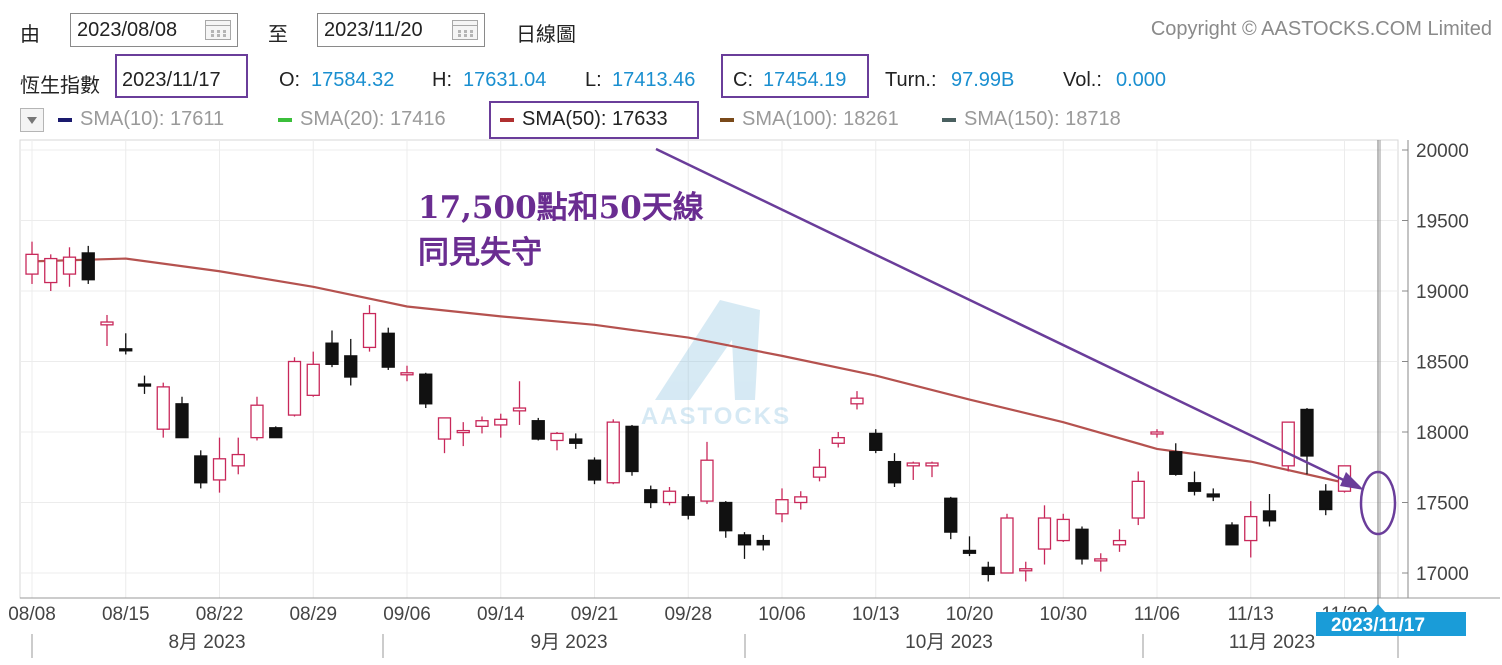 This screenshot has height=665, width=1502. Describe the element at coordinates (1442, 433) in the screenshot. I see `y-tick-label: 18000` at that location.